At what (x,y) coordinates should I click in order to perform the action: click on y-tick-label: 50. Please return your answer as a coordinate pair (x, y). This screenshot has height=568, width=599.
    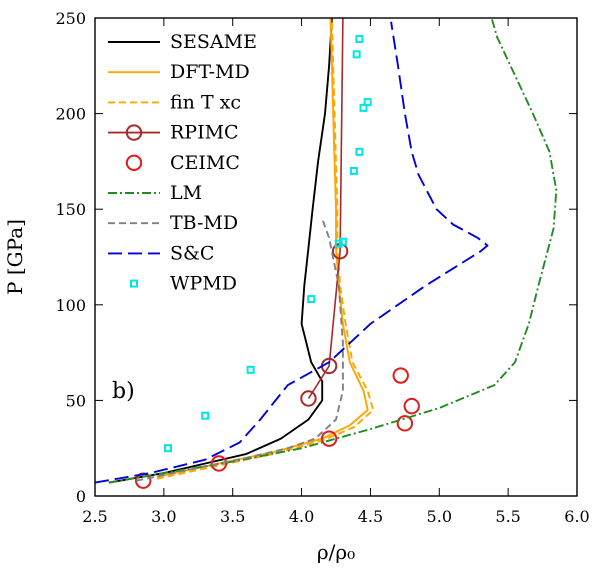
    Looking at the image, I should click on (76, 400).